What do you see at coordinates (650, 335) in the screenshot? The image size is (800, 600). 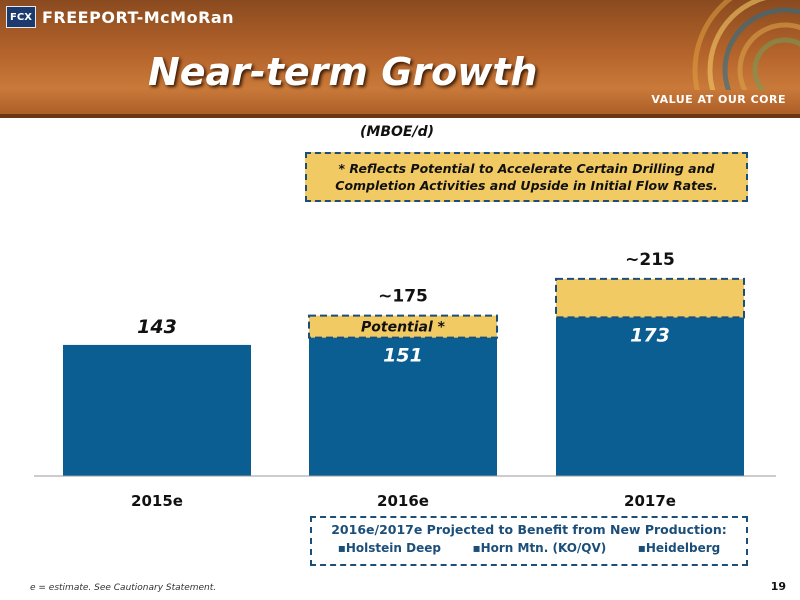 I see `value-label-2017e: 173` at bounding box center [650, 335].